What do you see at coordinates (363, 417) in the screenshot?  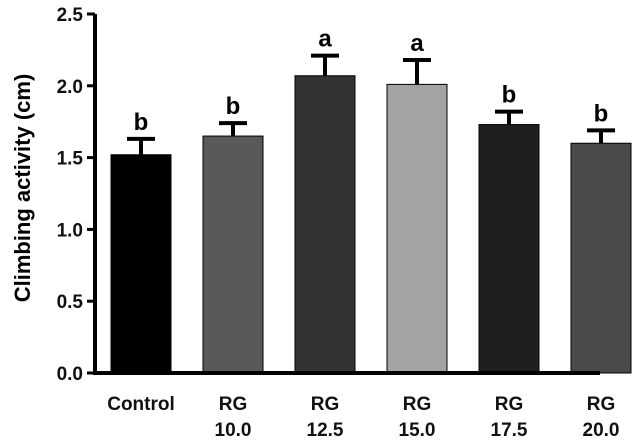 I see `x-axis-labels: Control RG 10.0 RG 12.5 RG 15.0 RG 17.5 RG 20.0` at bounding box center [363, 417].